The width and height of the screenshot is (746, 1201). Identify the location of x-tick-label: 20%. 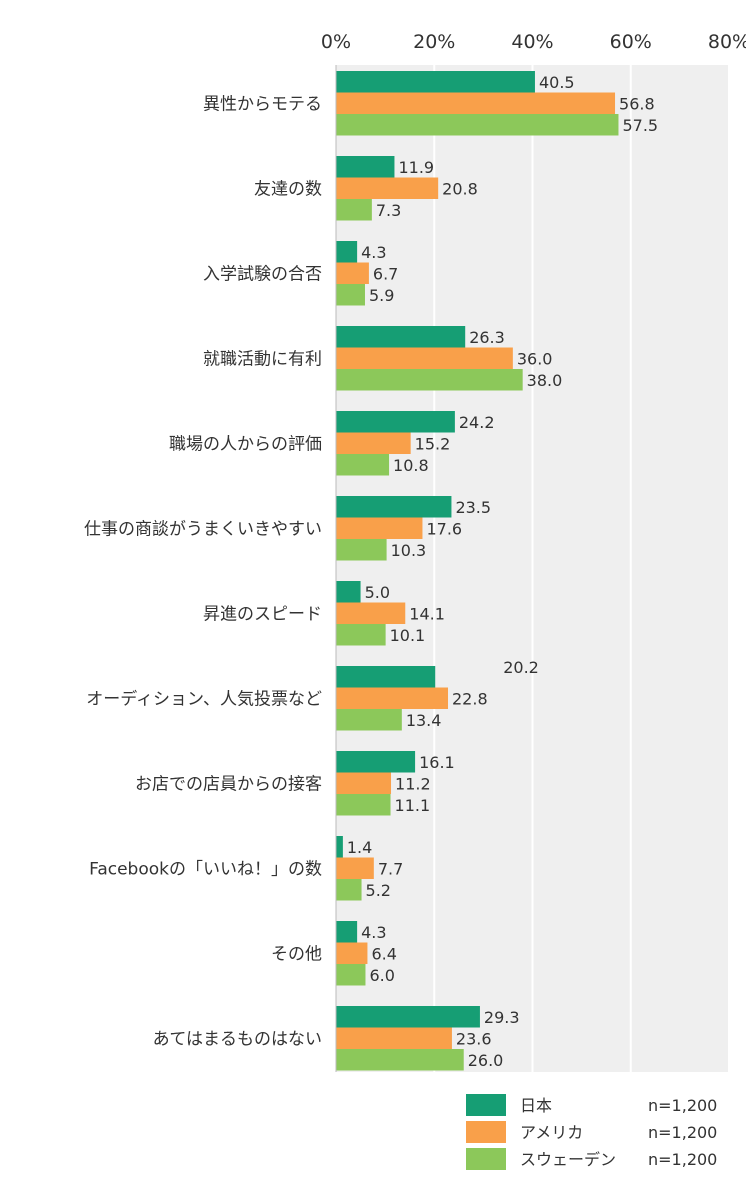
(434, 42).